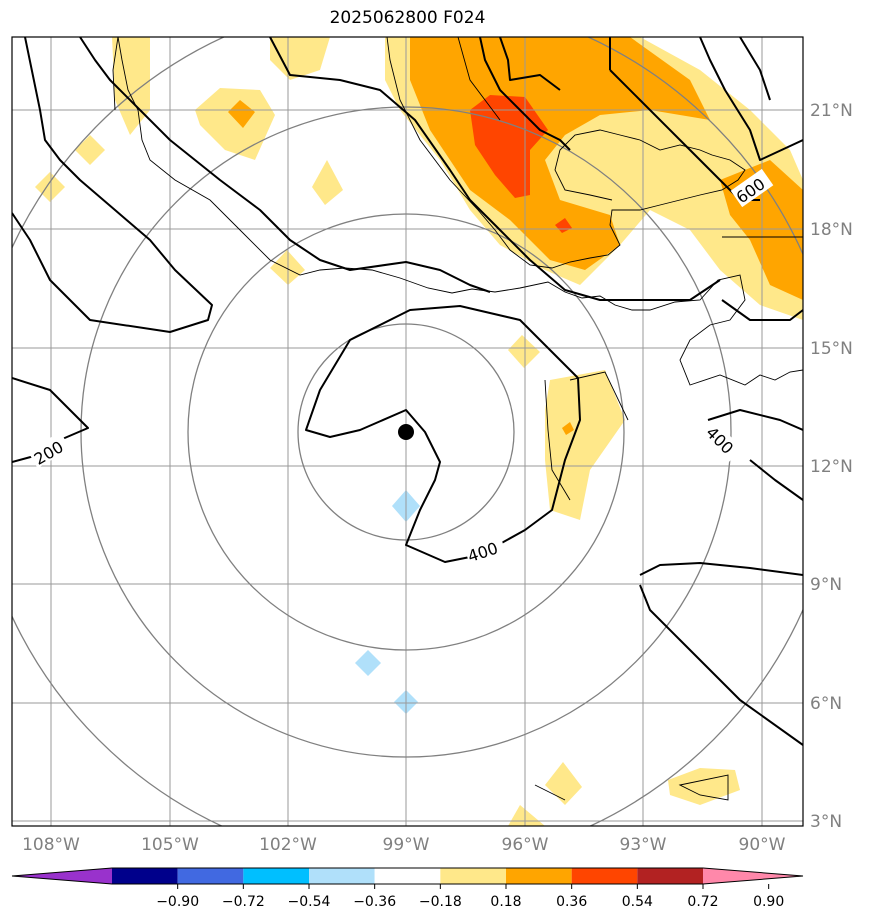  Describe the element at coordinates (440, 902) in the screenshot. I see `colorbar-tick-label: −0.18` at that location.